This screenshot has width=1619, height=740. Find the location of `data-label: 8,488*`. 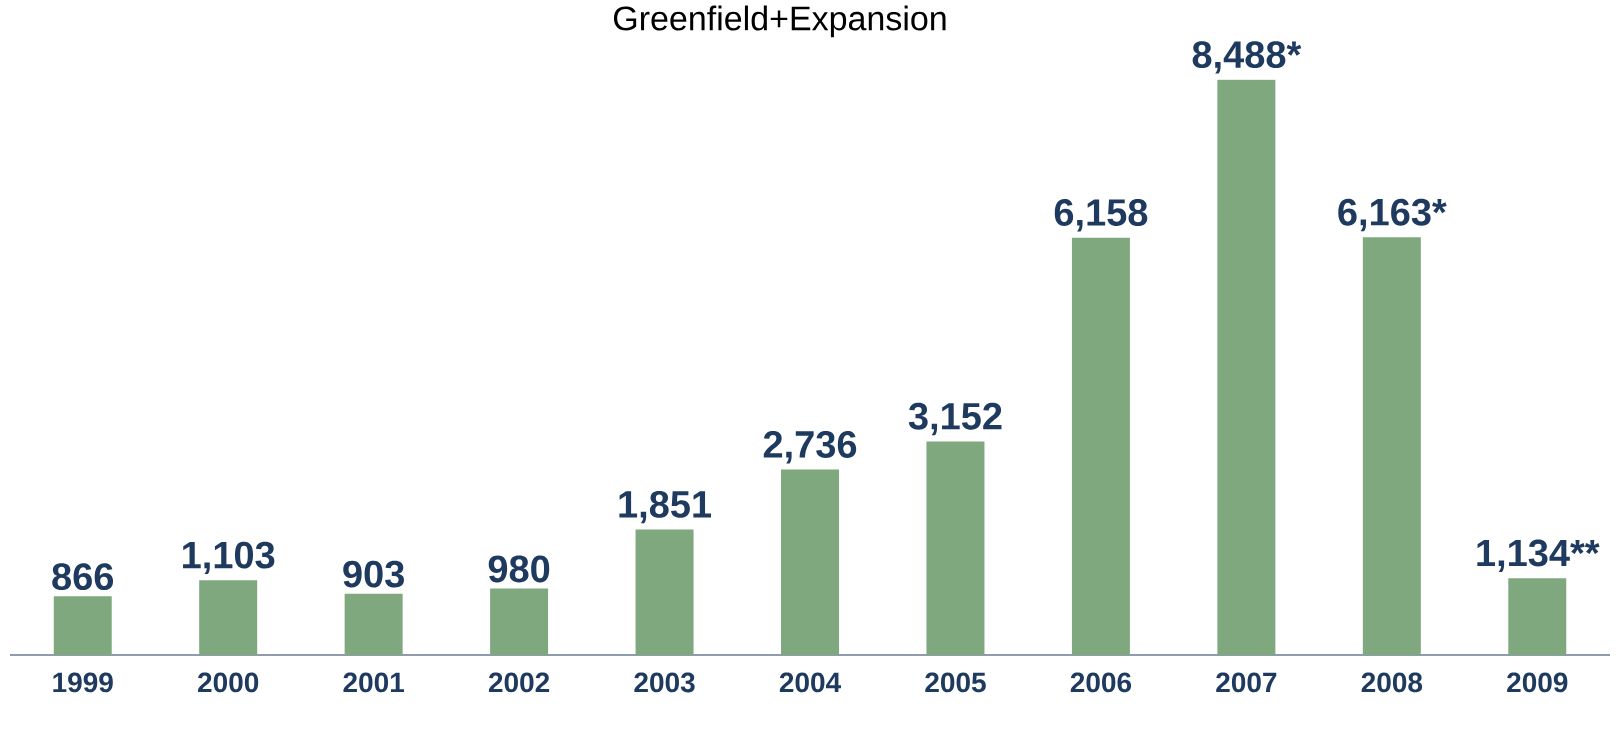

data-label: 8,488* is located at coordinates (1247, 57).